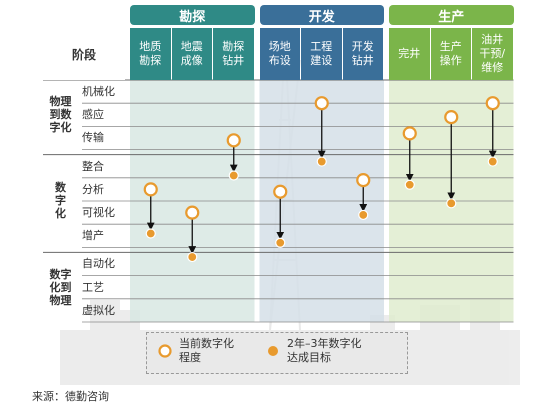  What do you see at coordinates (150, 54) in the screenshot?
I see `column-header: 地质 勘探` at bounding box center [150, 54].